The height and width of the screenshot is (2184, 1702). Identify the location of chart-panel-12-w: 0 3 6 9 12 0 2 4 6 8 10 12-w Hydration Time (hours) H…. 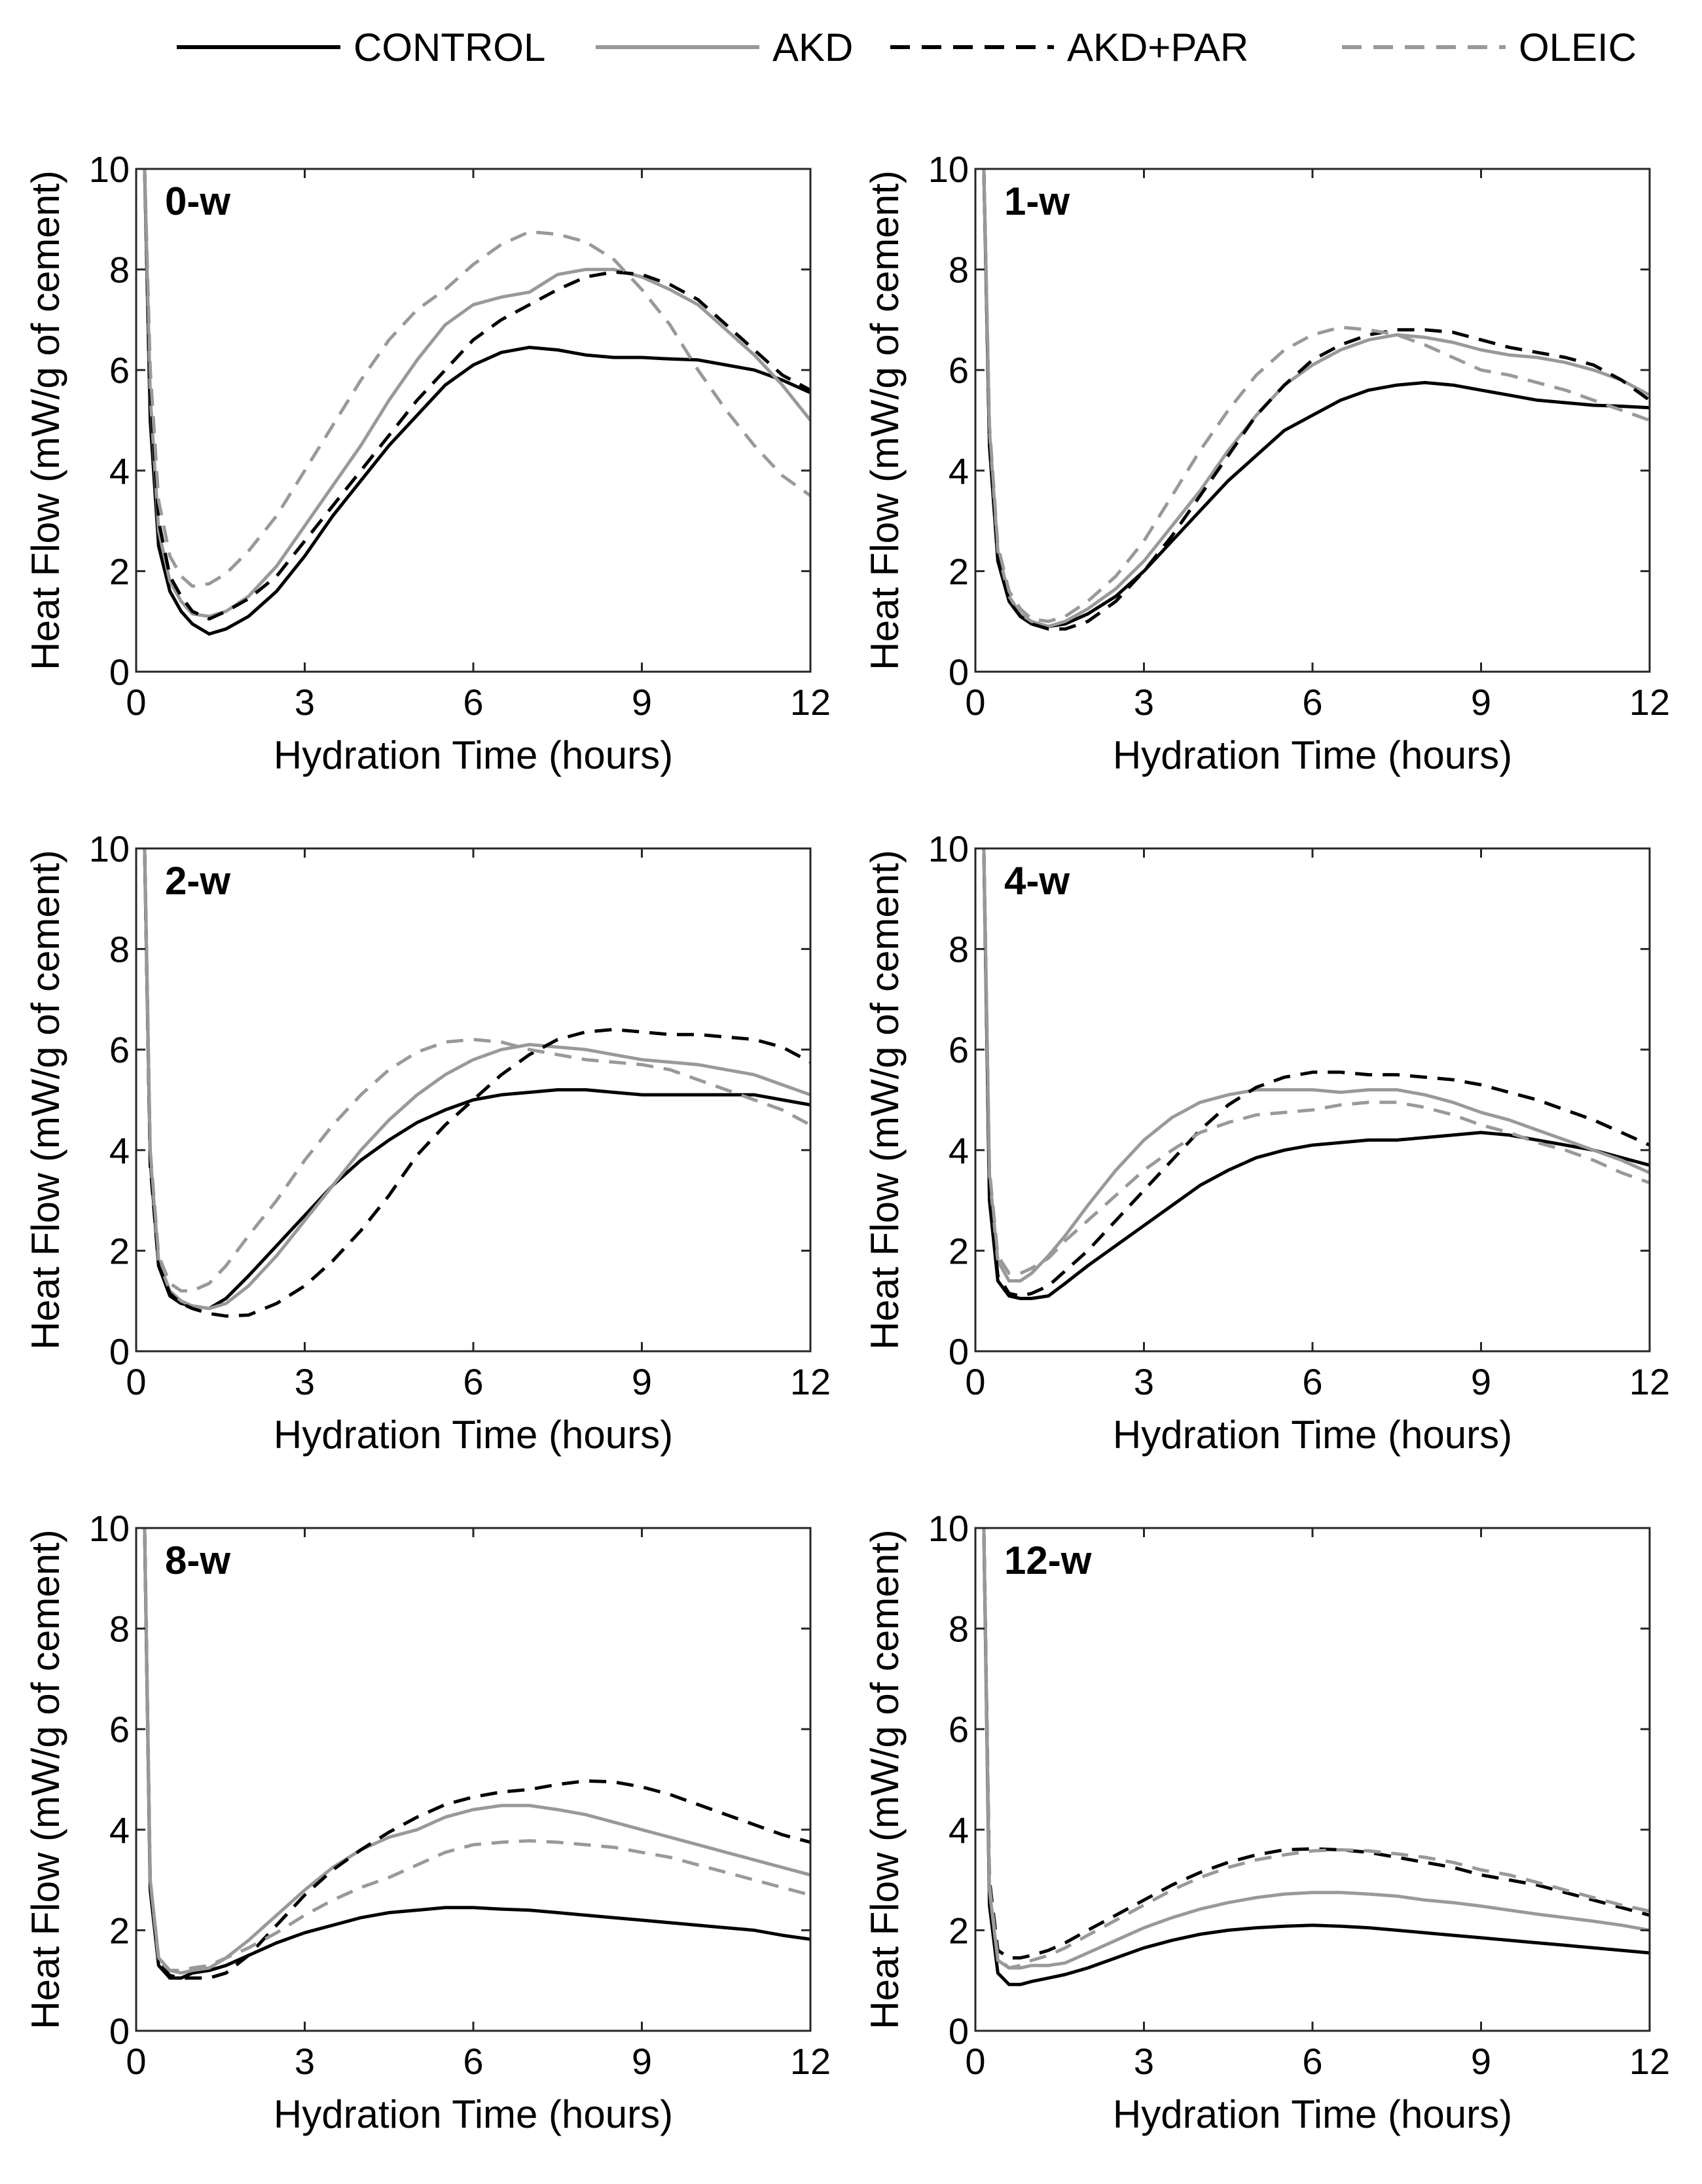
(1266, 1822).